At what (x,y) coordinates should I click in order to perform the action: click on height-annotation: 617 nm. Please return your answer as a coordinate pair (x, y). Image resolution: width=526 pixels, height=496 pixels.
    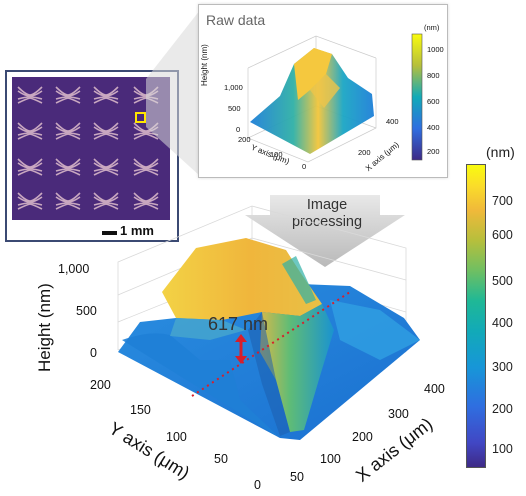
    Looking at the image, I should click on (238, 324).